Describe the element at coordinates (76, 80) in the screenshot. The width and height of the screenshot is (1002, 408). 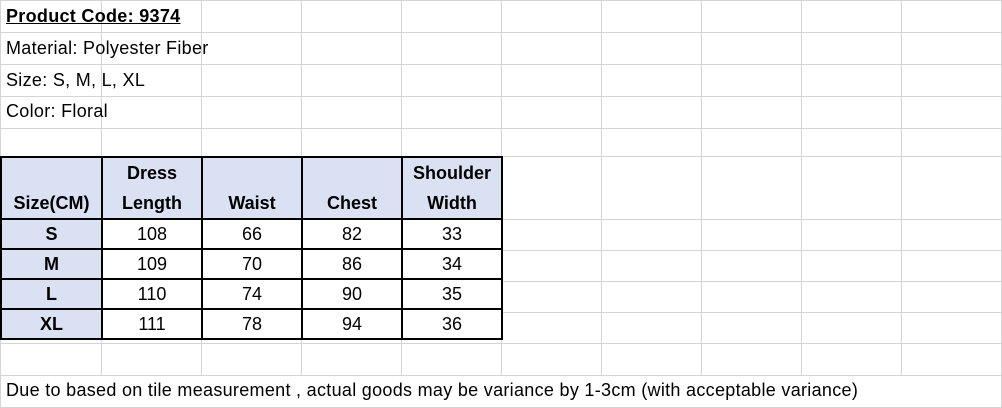
I see `size-list: Size: S, M, L, XL` at that location.